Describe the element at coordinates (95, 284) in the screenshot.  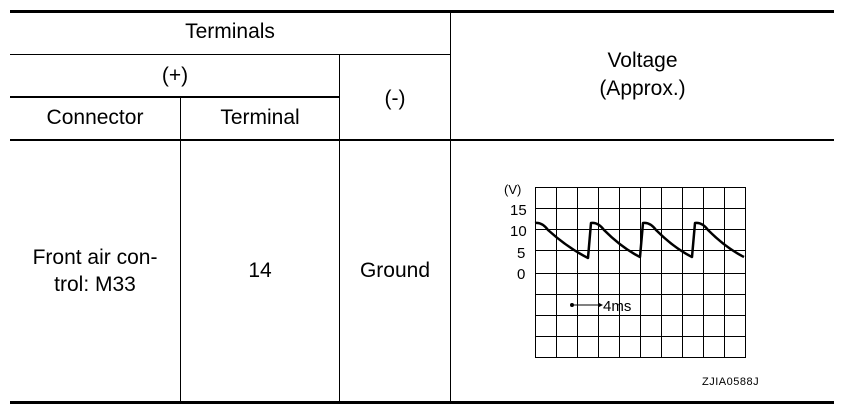
I see `row-connector-line2: trol: M33` at that location.